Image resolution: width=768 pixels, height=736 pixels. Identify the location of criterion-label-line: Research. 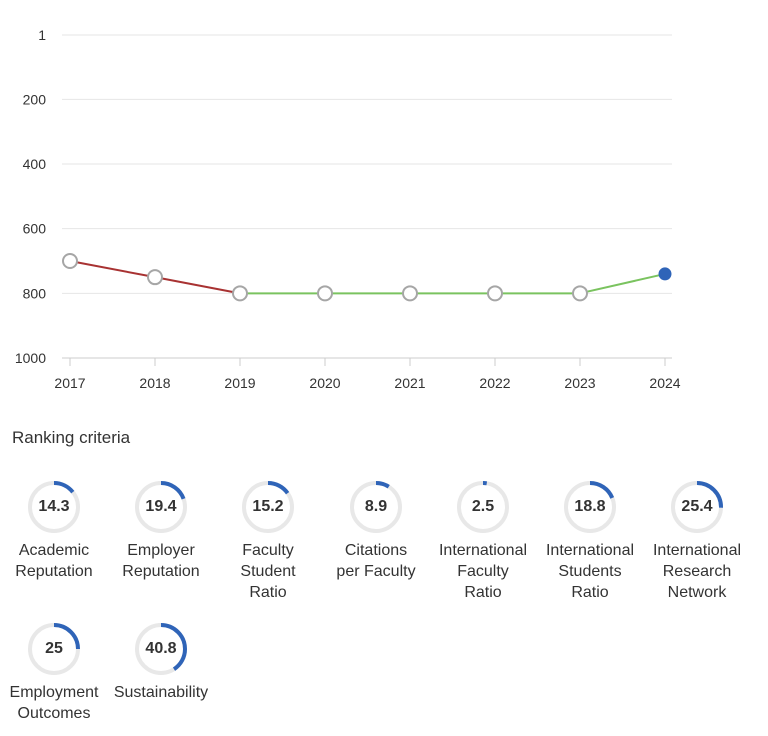
(697, 571).